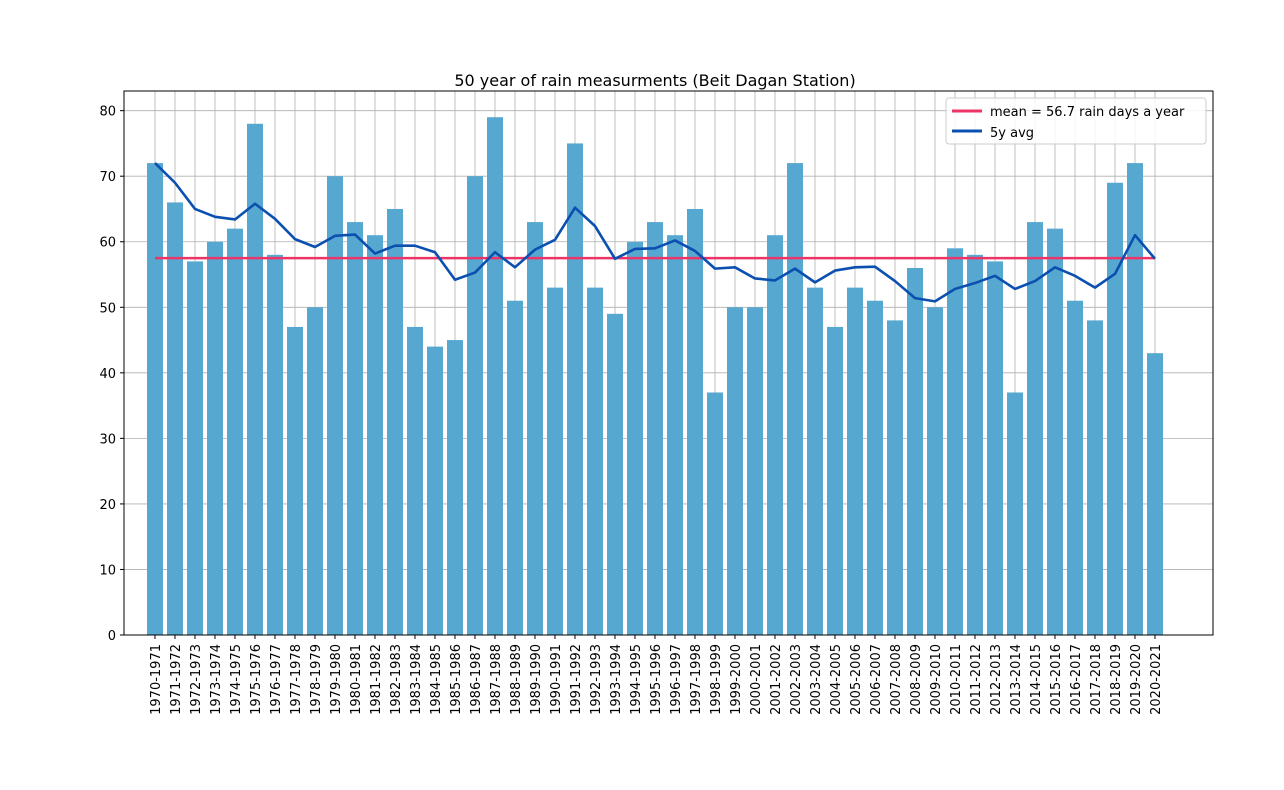 The width and height of the screenshot is (1284, 790). What do you see at coordinates (216, 679) in the screenshot?
I see `x-tick-label: 1973-1974` at bounding box center [216, 679].